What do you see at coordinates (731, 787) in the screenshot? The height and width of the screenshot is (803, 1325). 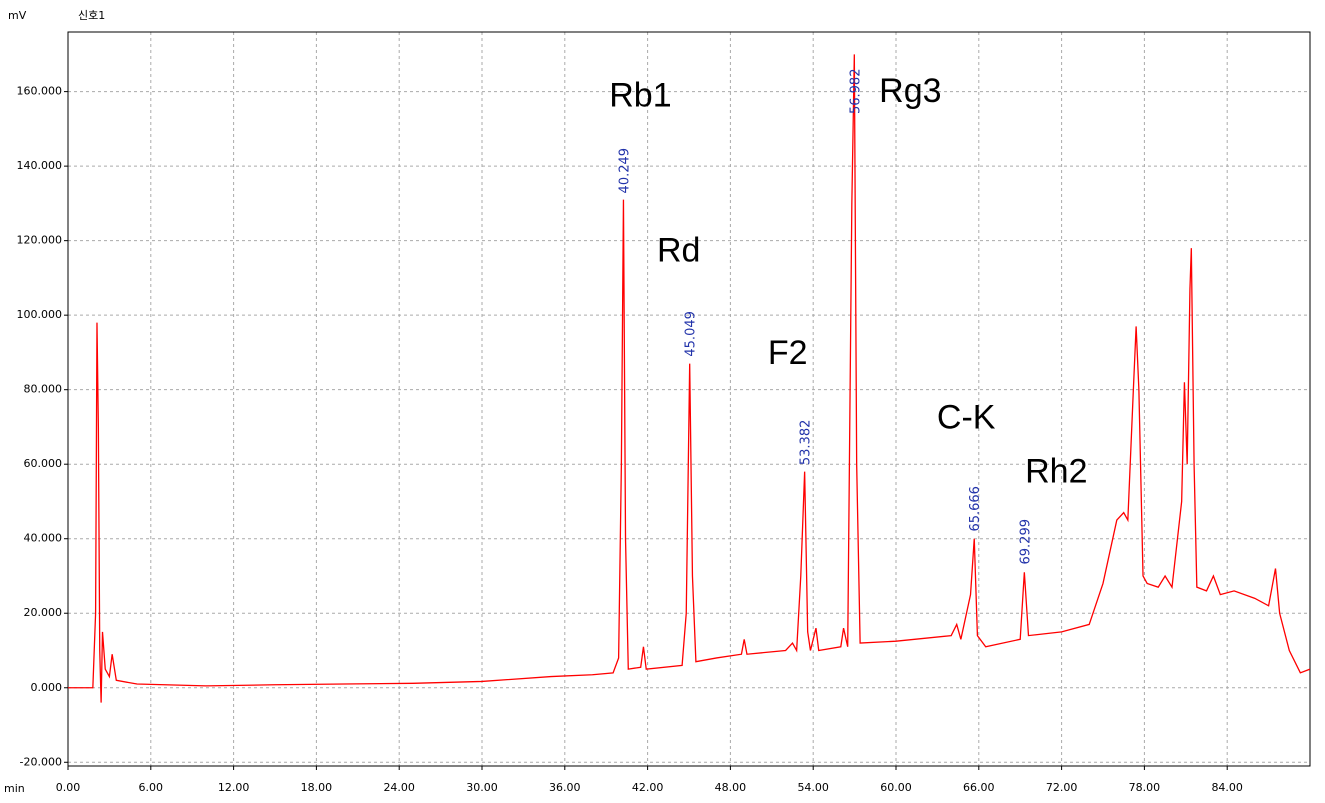 I see `x-tick-label: 48.00` at bounding box center [731, 787].